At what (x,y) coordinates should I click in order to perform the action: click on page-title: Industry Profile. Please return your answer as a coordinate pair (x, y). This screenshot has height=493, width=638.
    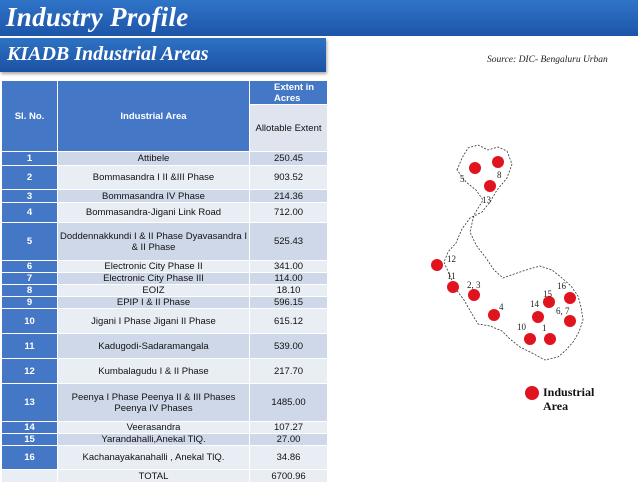
    Looking at the image, I should click on (97, 17).